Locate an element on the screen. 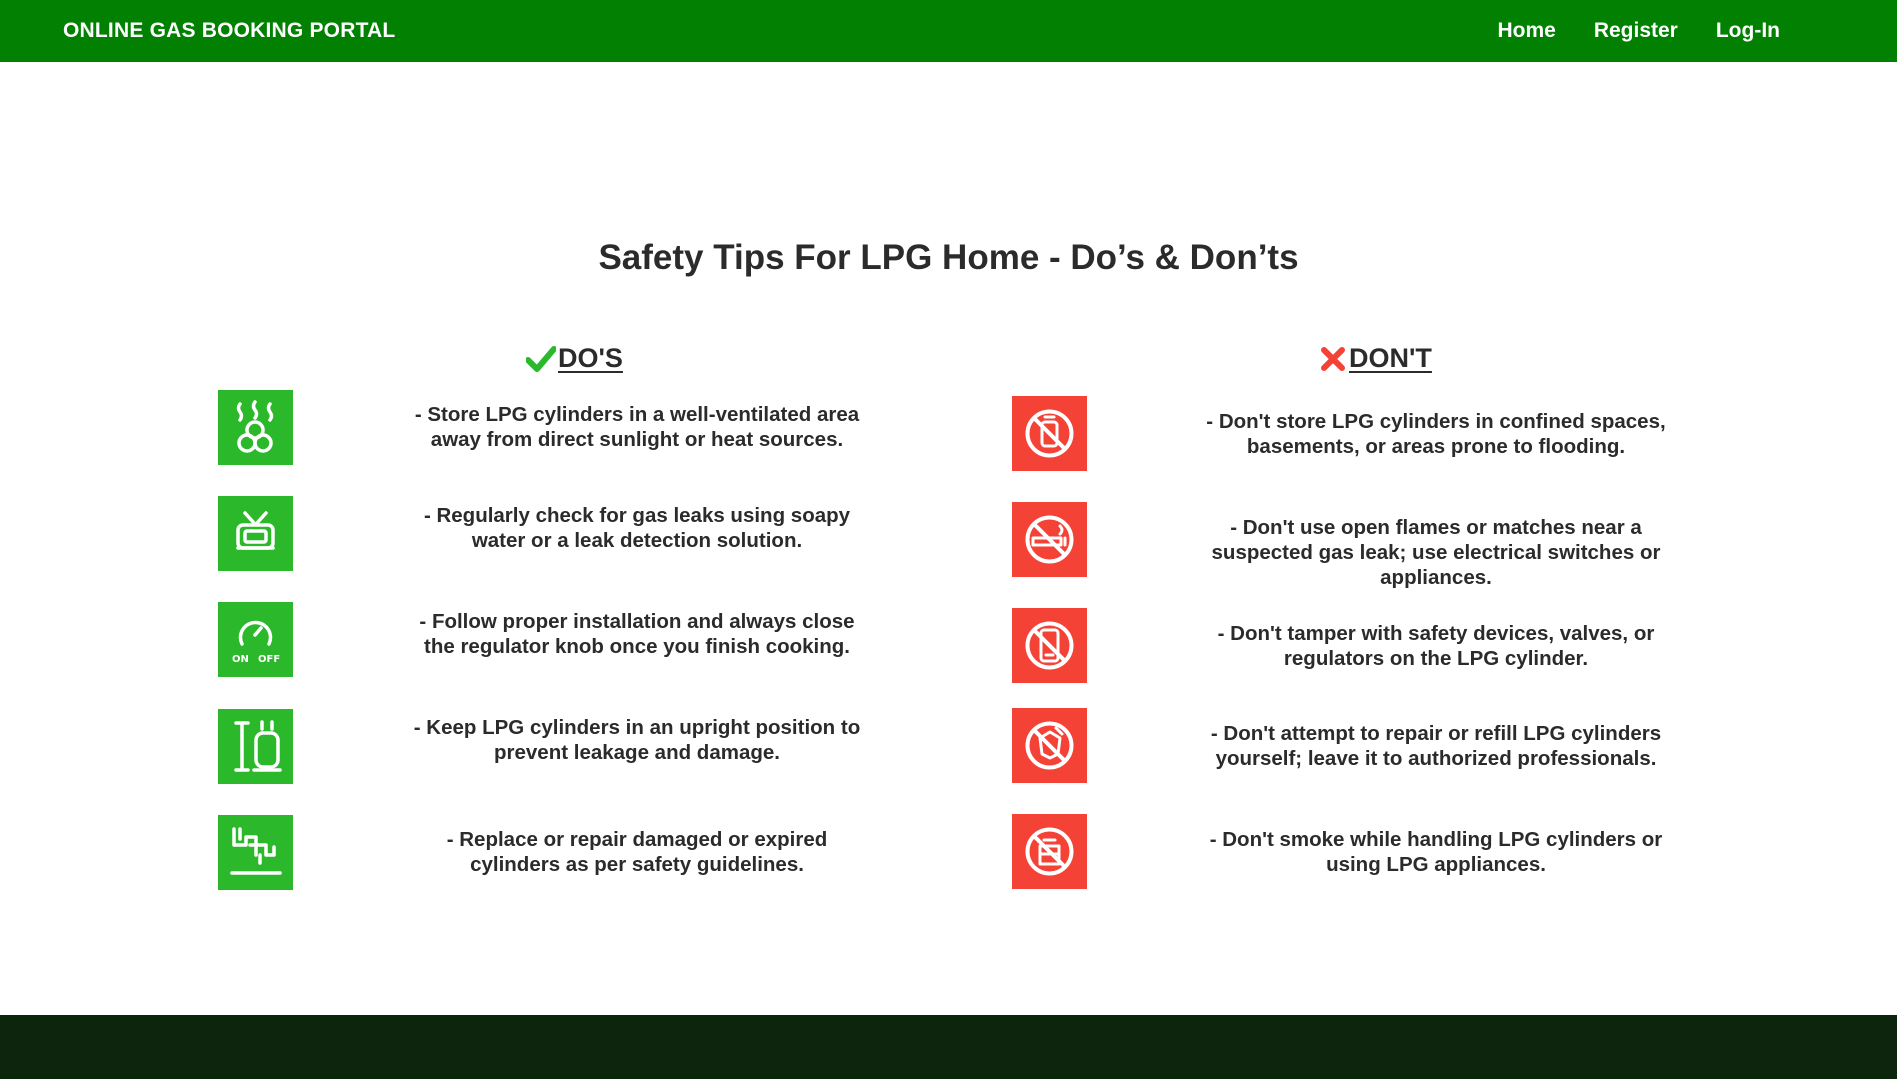 This screenshot has height=1079, width=1897. no-smoking-icon is located at coordinates (1049, 539).